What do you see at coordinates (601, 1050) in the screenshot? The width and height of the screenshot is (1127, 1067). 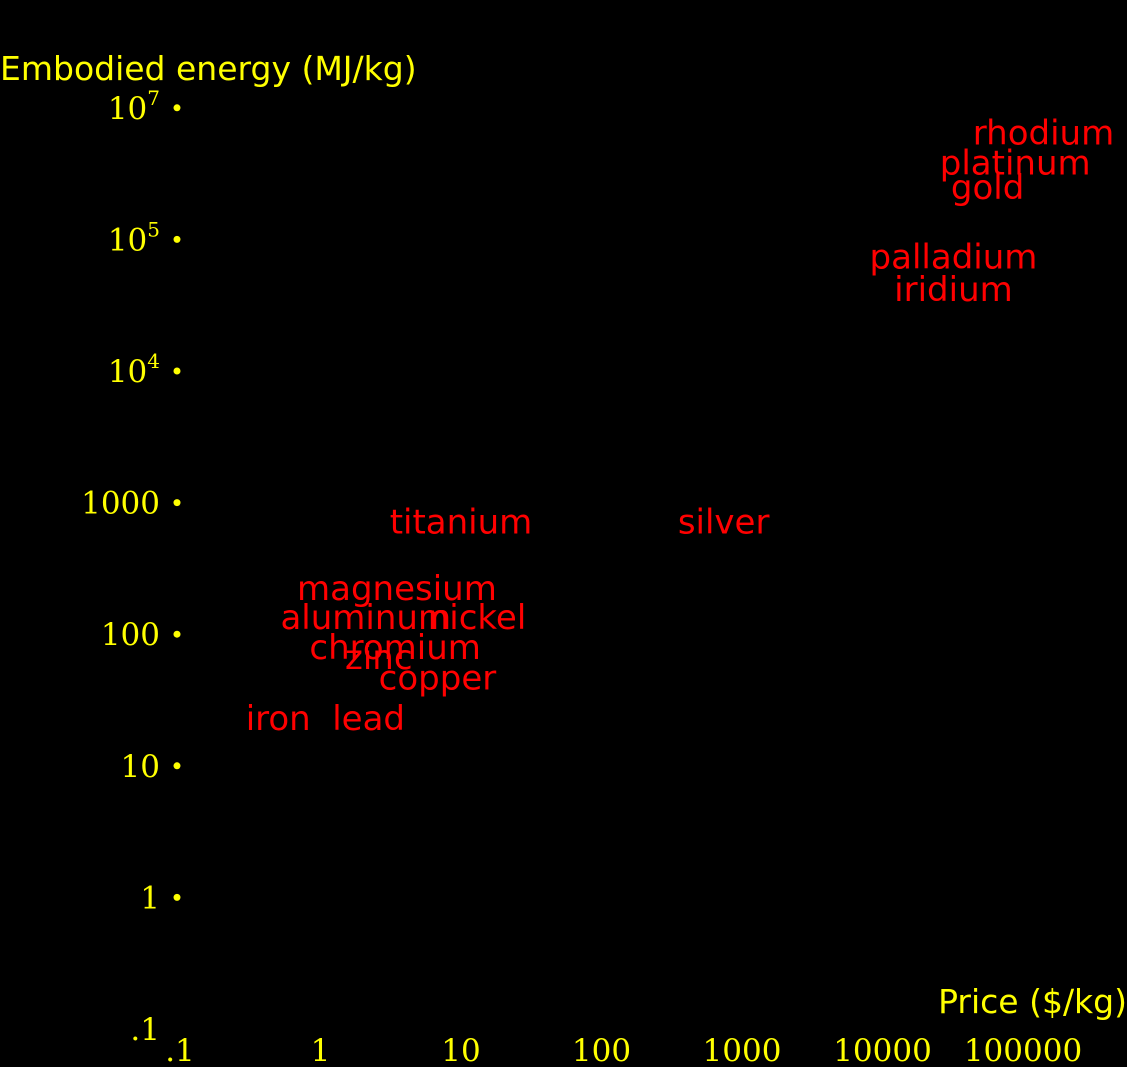 I see `x-tick-label: 100` at bounding box center [601, 1050].